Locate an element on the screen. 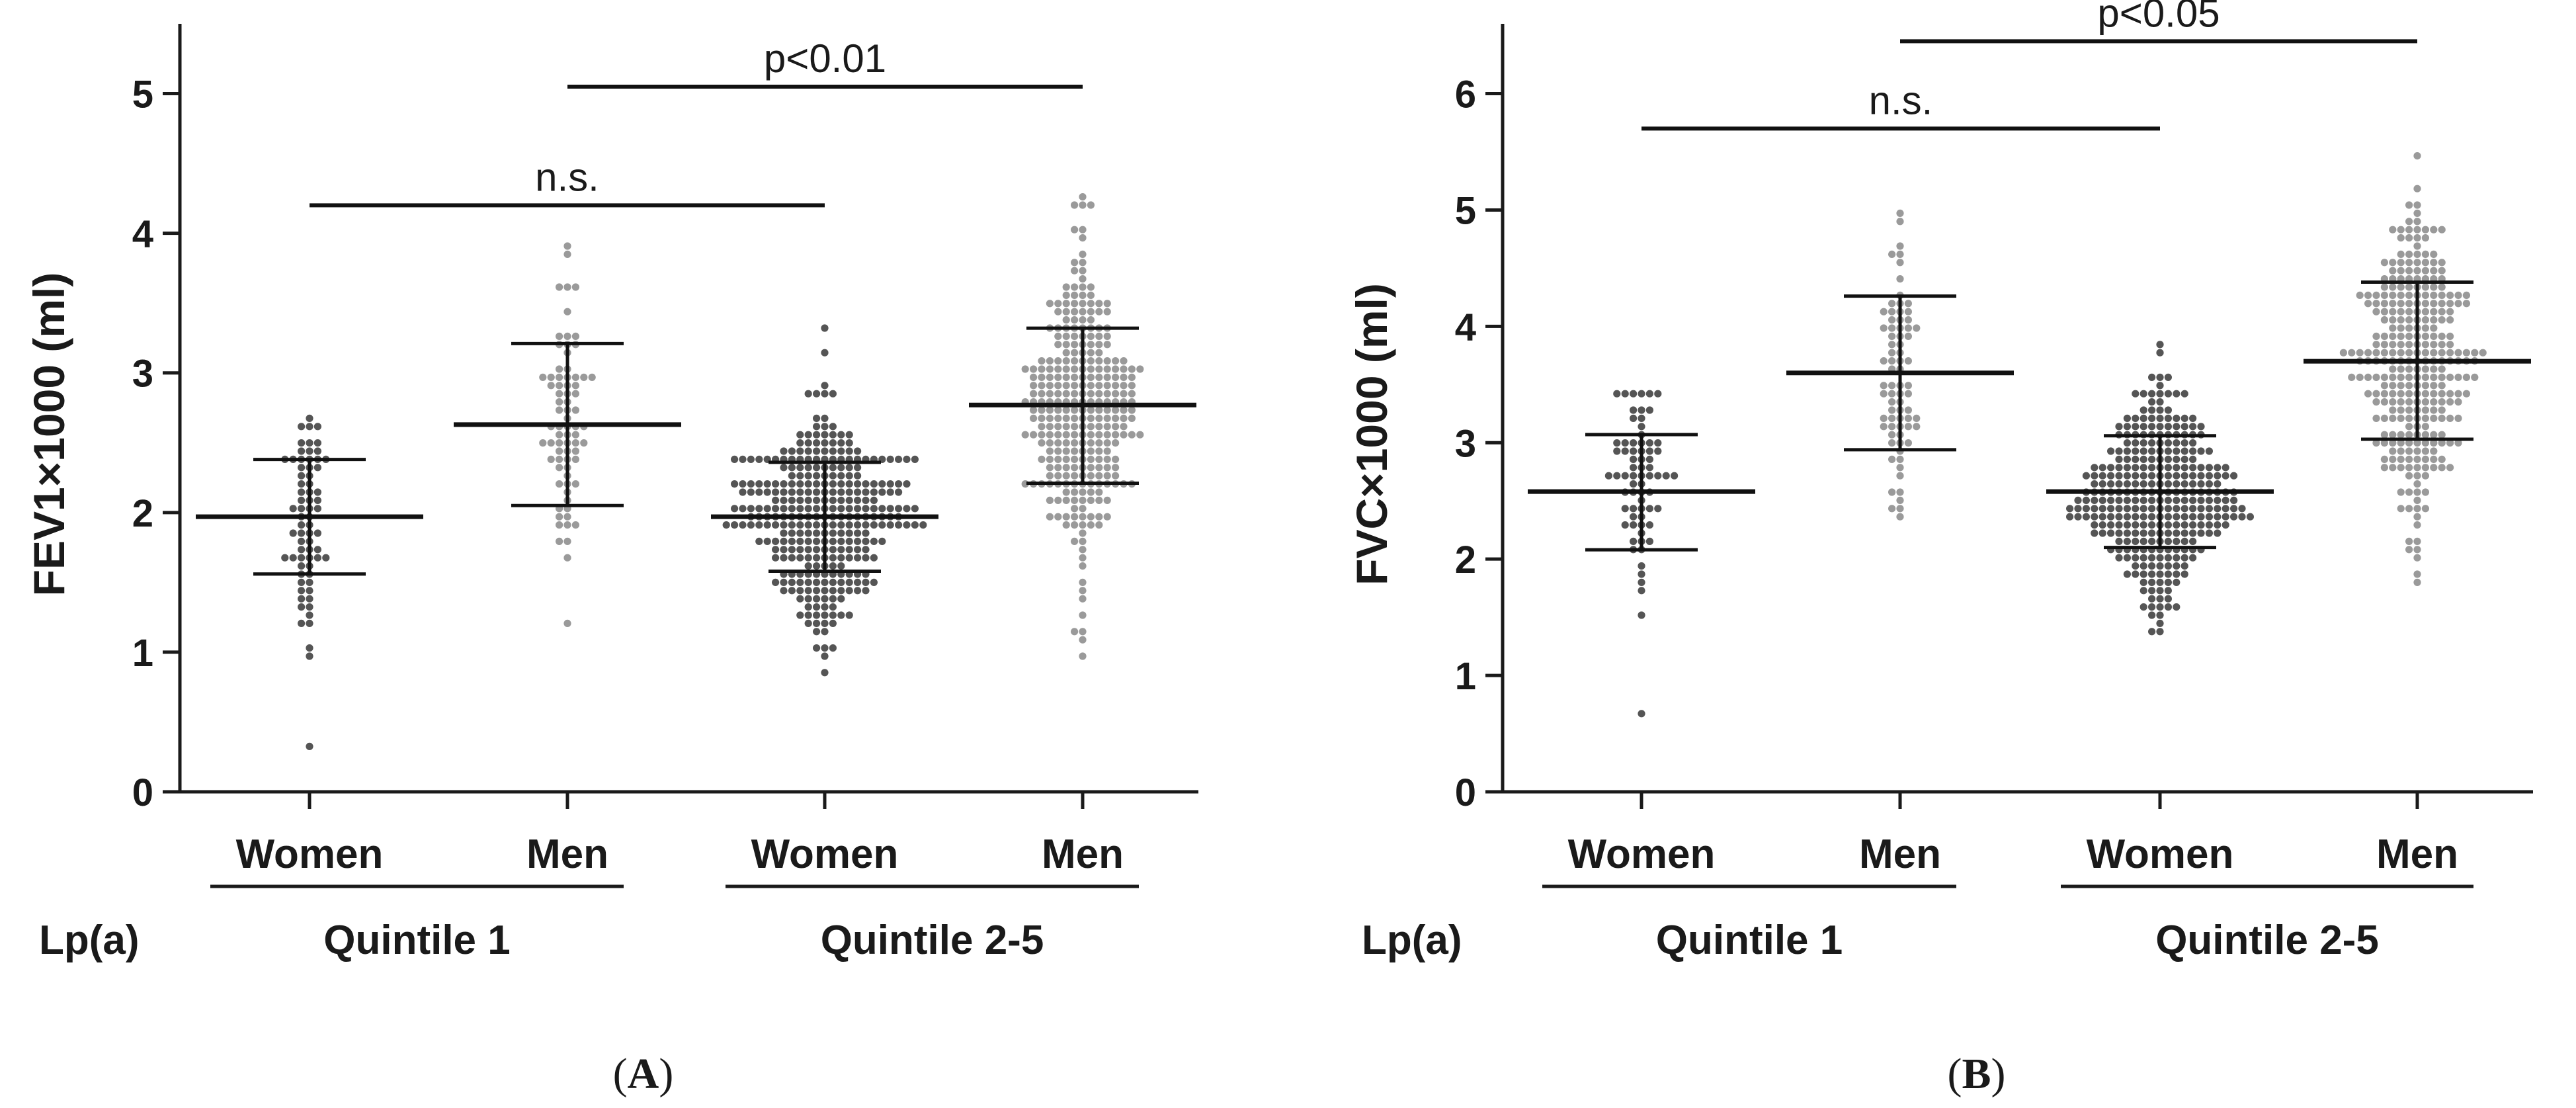 This screenshot has width=2576, height=1108. significance-label: n.s. is located at coordinates (1901, 100).